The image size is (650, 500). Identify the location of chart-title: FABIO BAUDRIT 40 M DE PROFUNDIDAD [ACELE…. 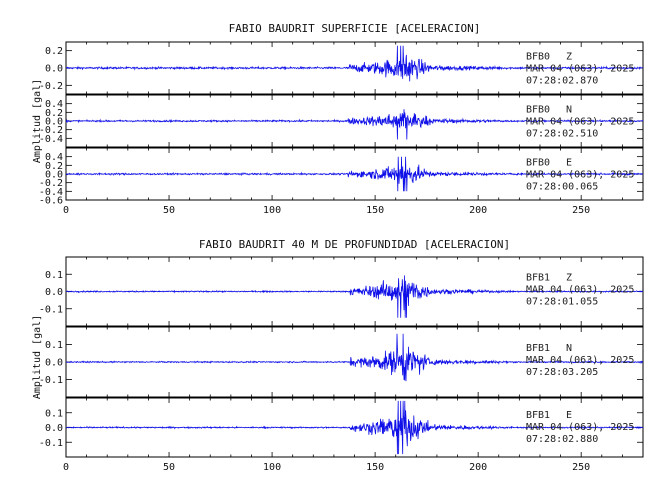
(354, 244).